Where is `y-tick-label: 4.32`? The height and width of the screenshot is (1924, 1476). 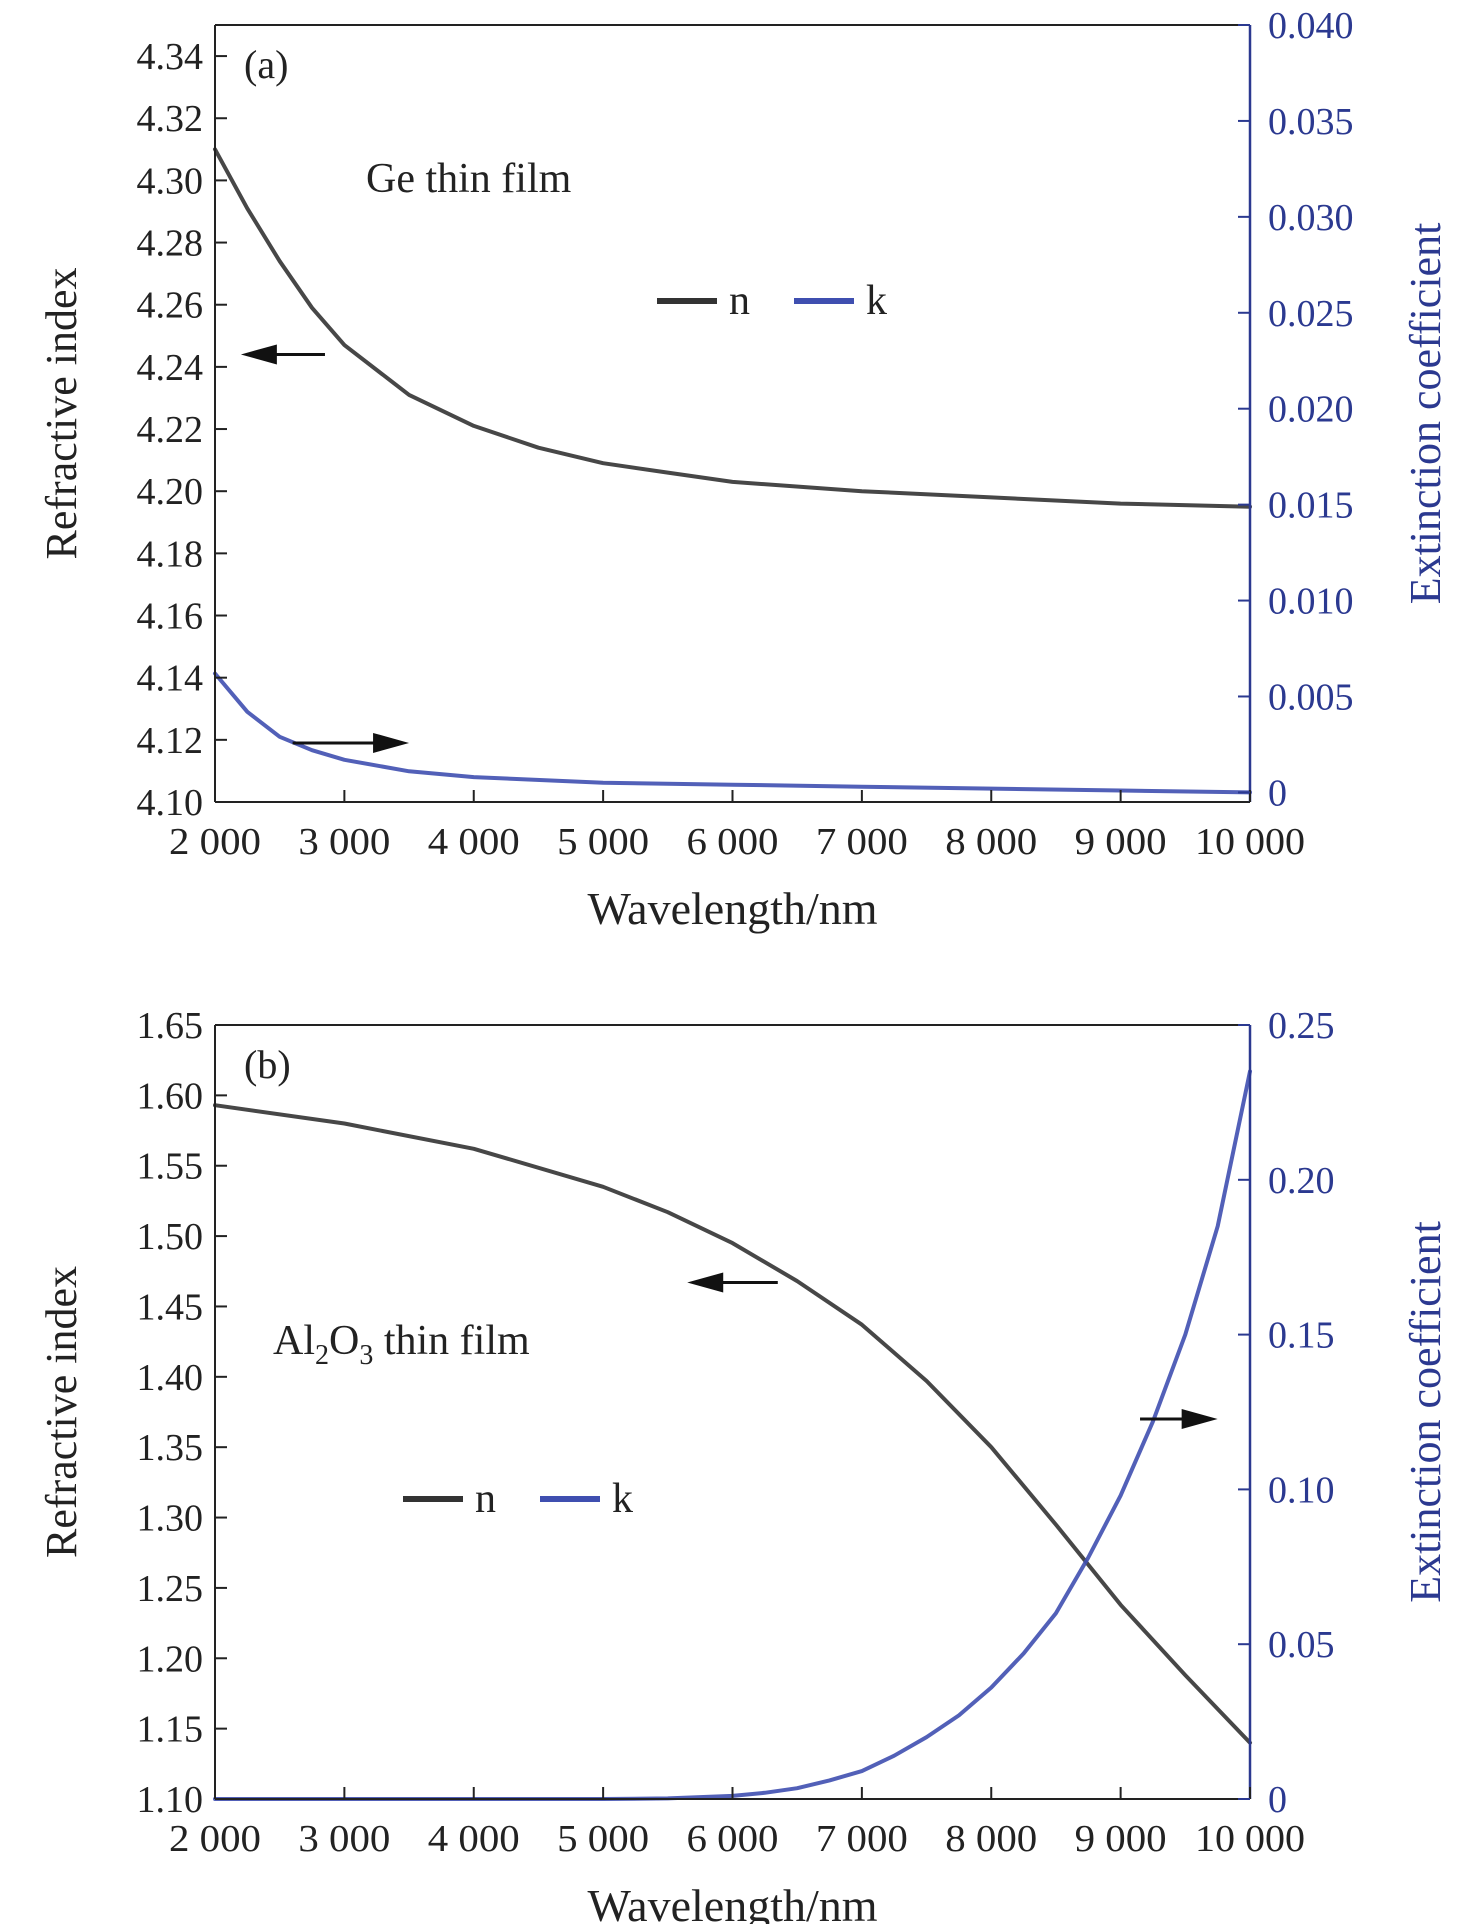
y-tick-label: 4.32 is located at coordinates (170, 119).